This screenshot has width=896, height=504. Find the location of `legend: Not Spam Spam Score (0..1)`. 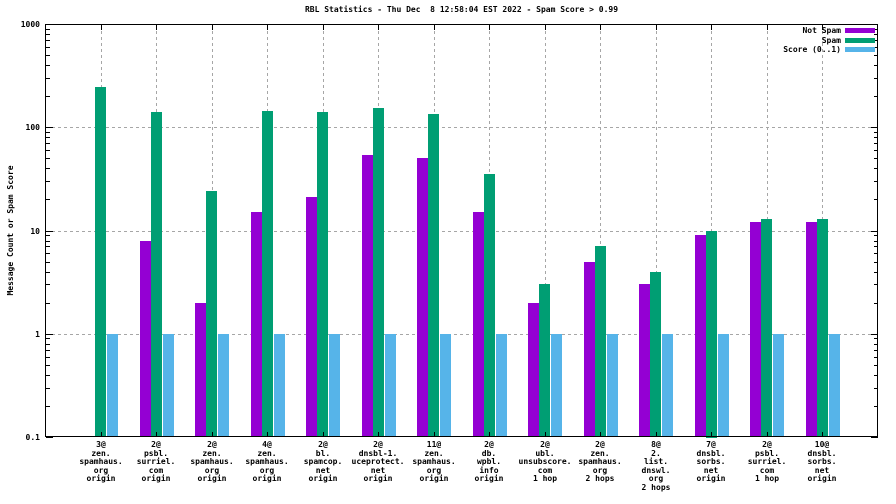

legend: Not Spam Spam Score (0..1) is located at coordinates (829, 40).